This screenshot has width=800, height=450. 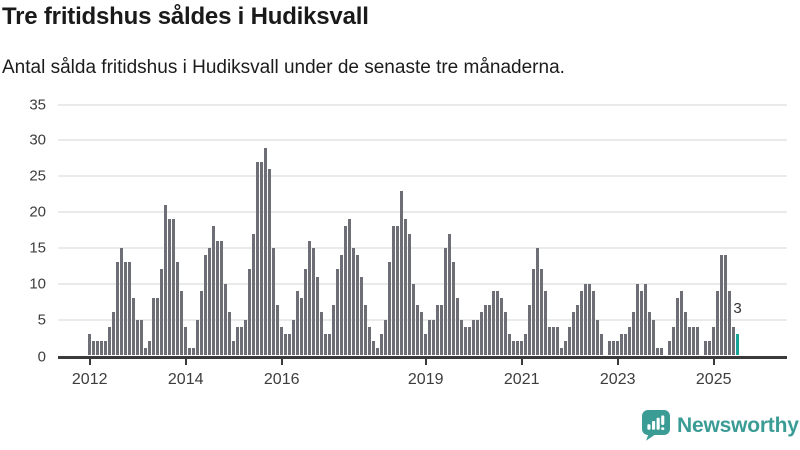 What do you see at coordinates (617, 379) in the screenshot?
I see `x-axis-tick-label: 2023` at bounding box center [617, 379].